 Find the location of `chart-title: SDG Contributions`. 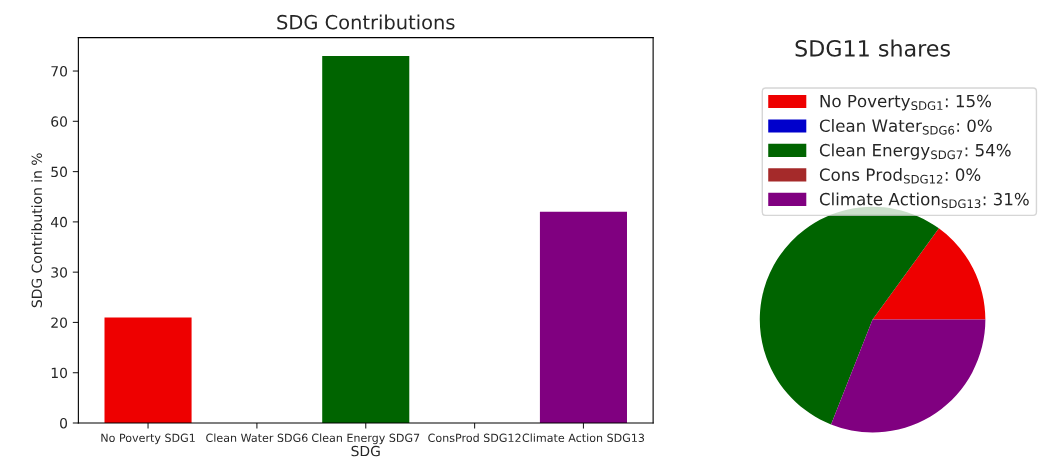

chart-title: SDG Contributions is located at coordinates (366, 22).